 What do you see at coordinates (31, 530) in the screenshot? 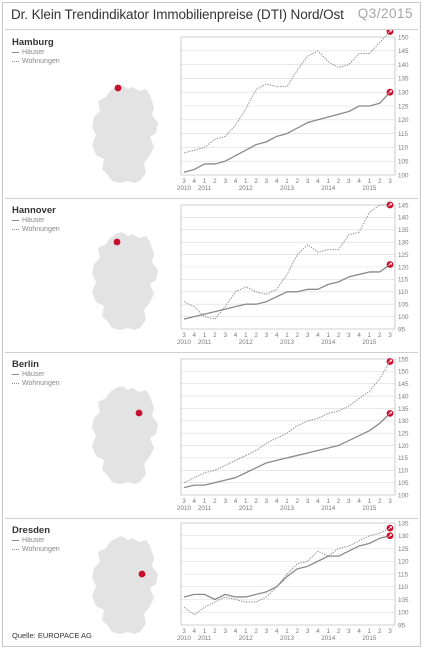
I see `panel-title-dresden: Dresden` at bounding box center [31, 530].